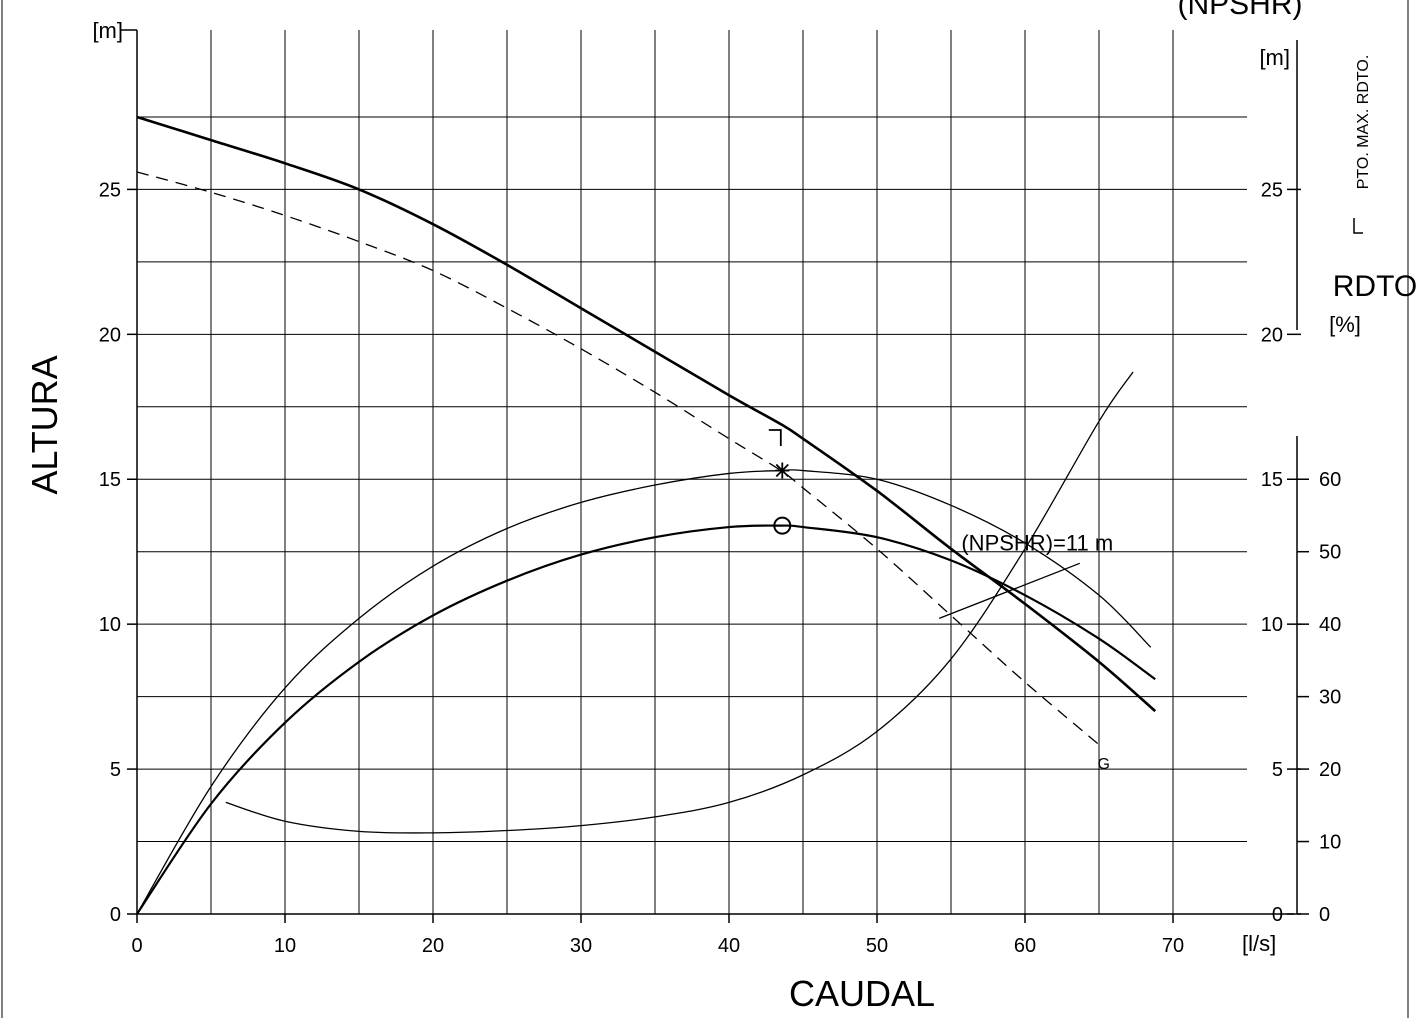 This screenshot has height=1018, width=1417. I want to click on x-tick-label: 70, so click(1173, 946).